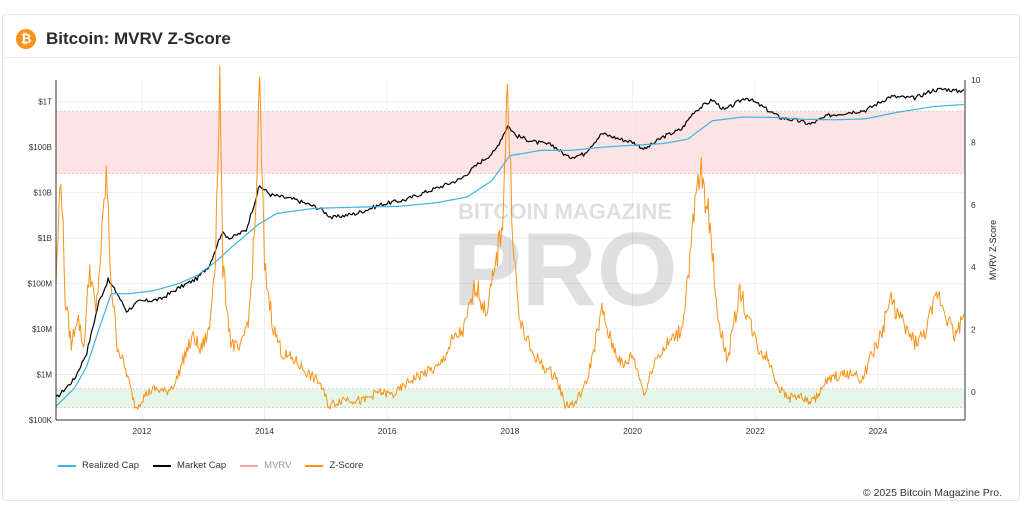 This screenshot has height=505, width=1024. Describe the element at coordinates (111, 465) in the screenshot. I see `legend-label: Realized Cap` at that location.